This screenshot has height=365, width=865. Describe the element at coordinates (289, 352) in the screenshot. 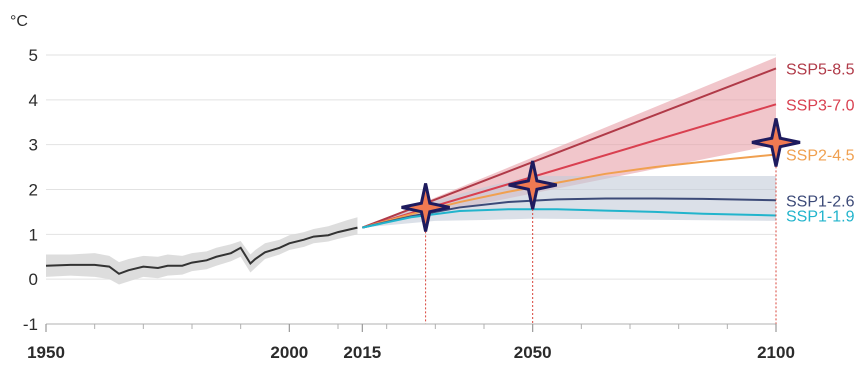

I see `x-tick-label: 2000` at that location.